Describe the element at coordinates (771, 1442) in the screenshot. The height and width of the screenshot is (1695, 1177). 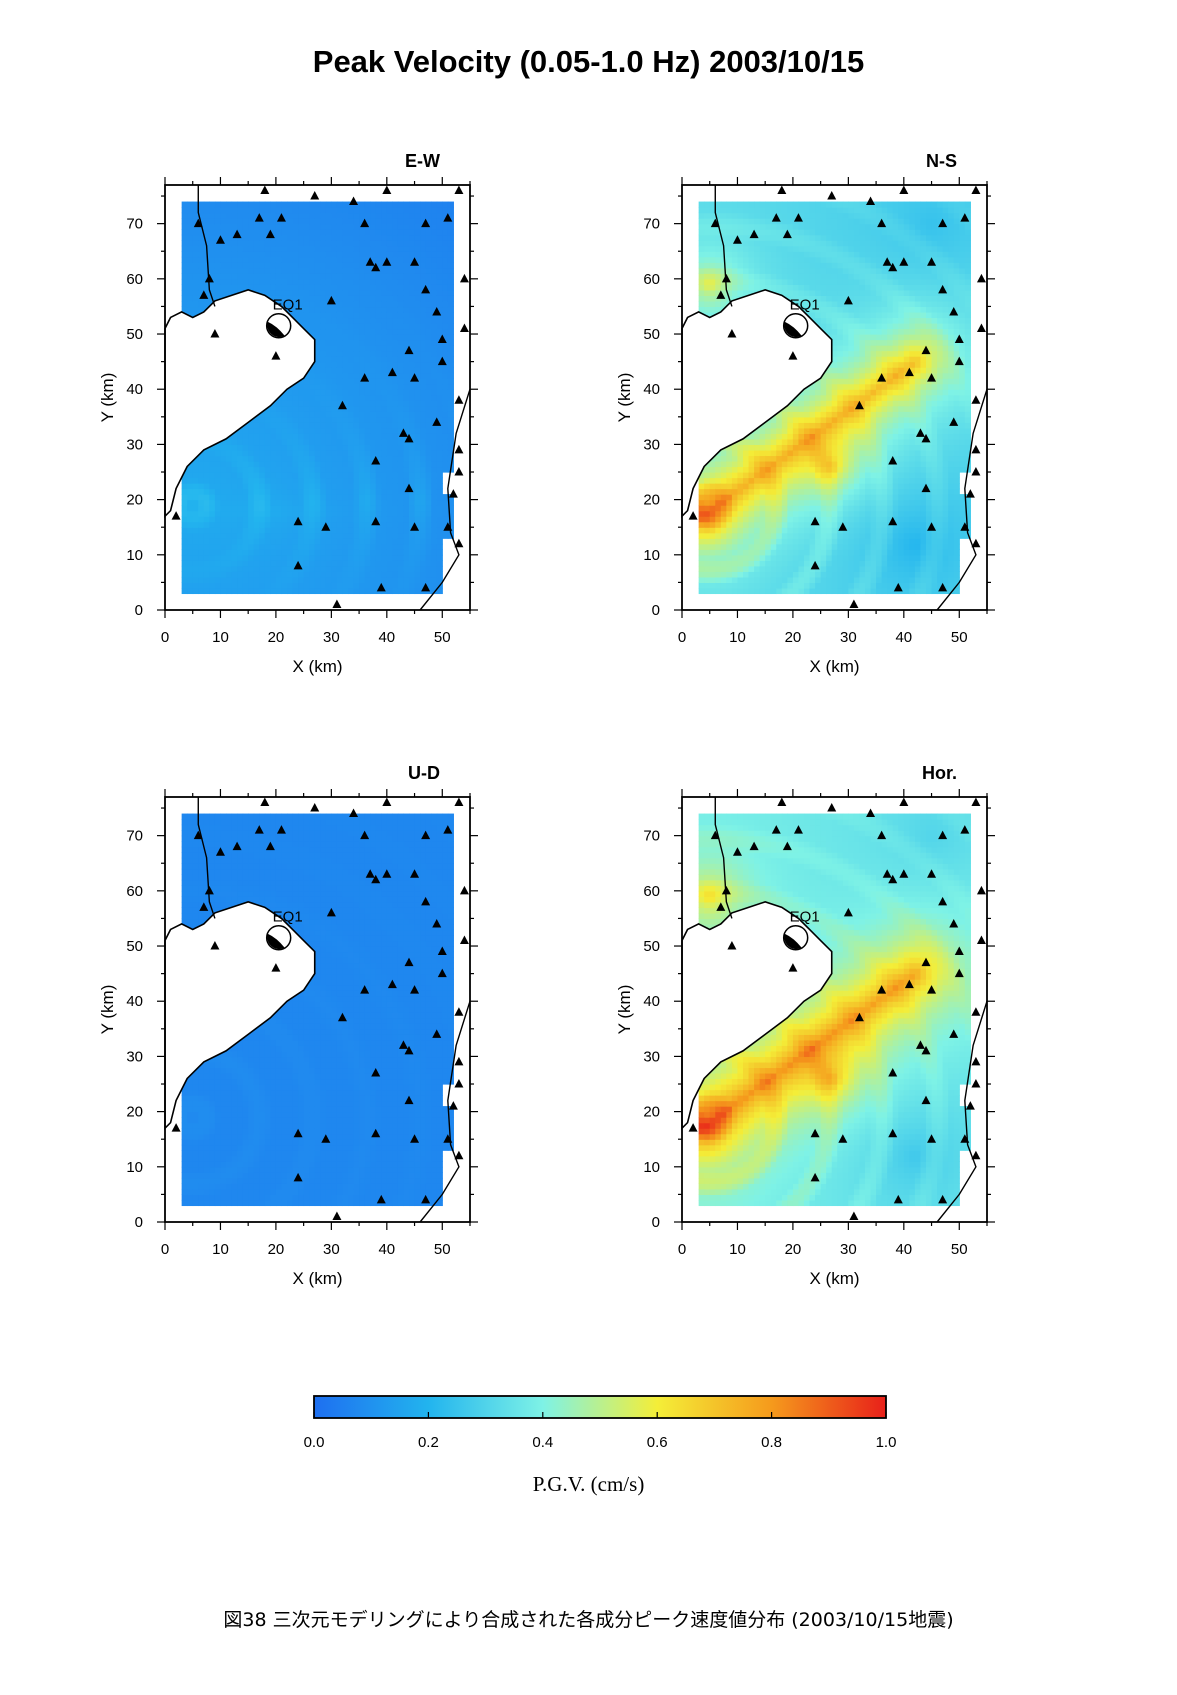
I see `colorbar-tick-label: 0.8` at that location.